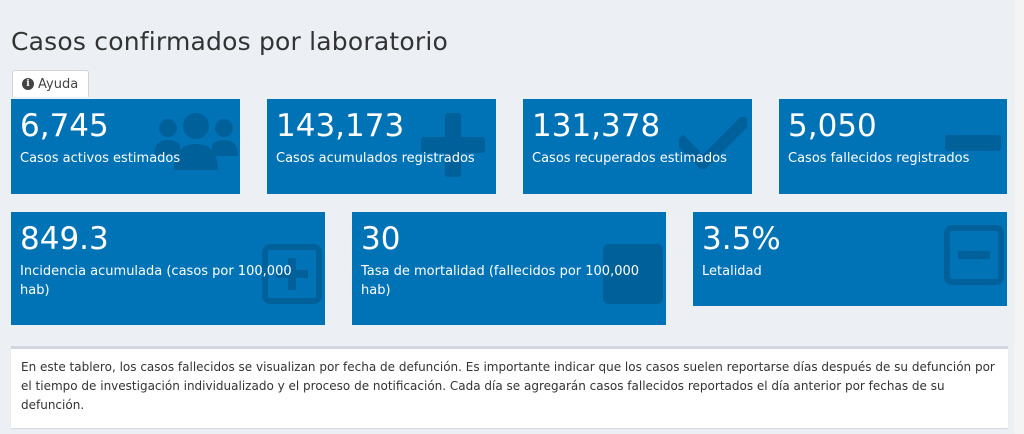 This screenshot has height=434, width=1024. Describe the element at coordinates (596, 126) in the screenshot. I see `stat-value: 131,378` at that location.